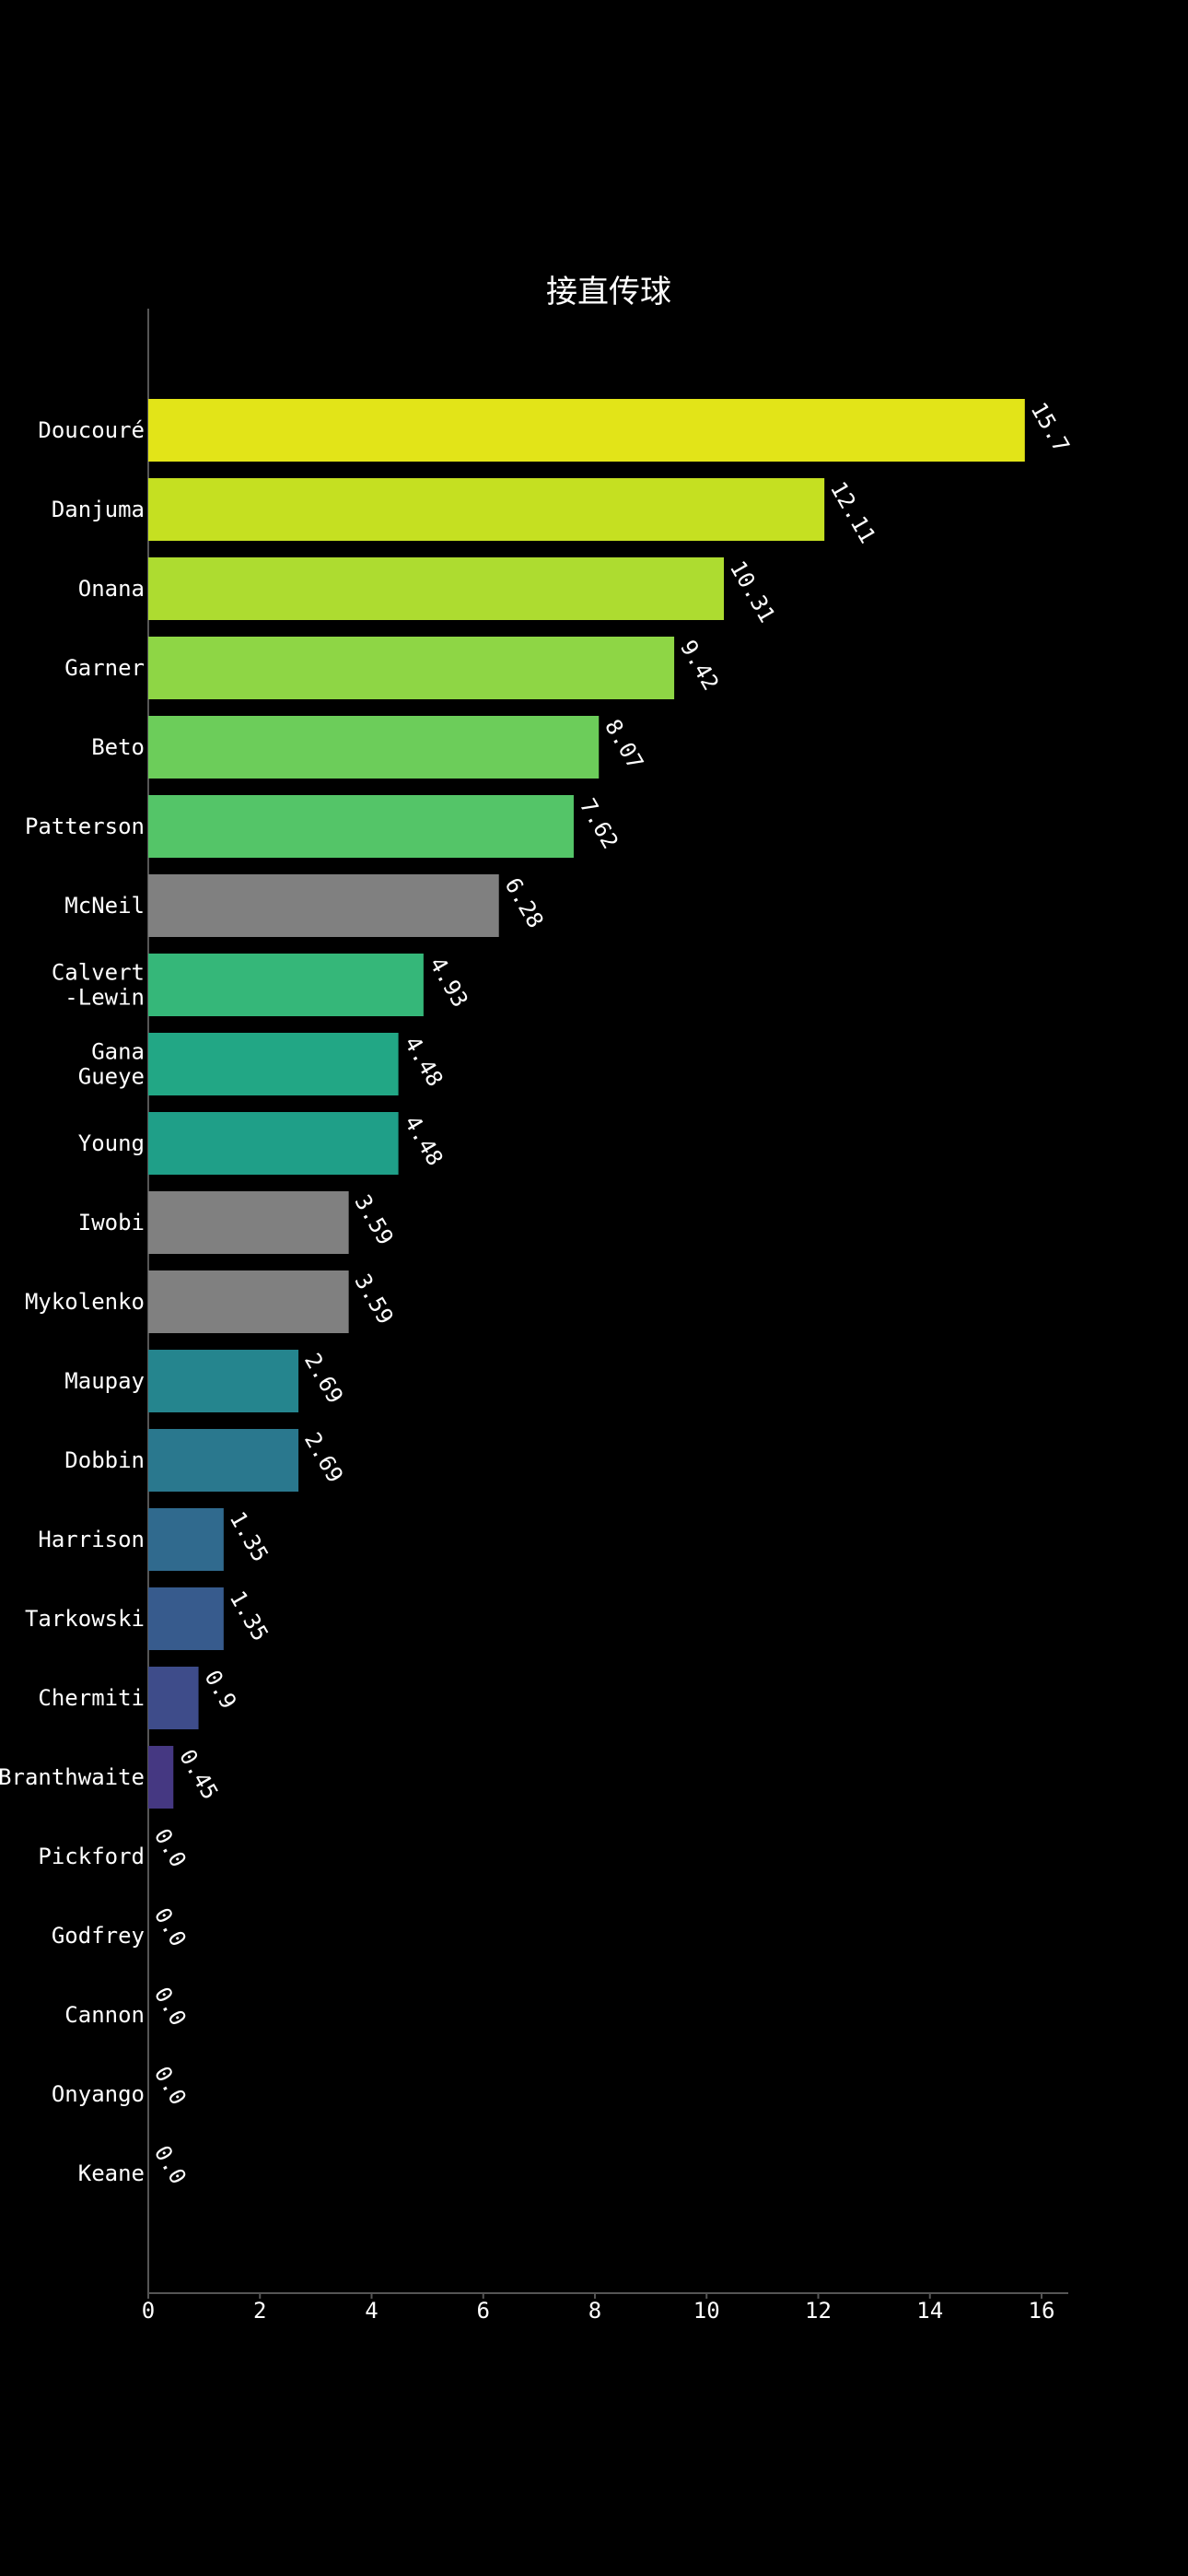  I want to click on value-label: 12.11, so click(852, 512).